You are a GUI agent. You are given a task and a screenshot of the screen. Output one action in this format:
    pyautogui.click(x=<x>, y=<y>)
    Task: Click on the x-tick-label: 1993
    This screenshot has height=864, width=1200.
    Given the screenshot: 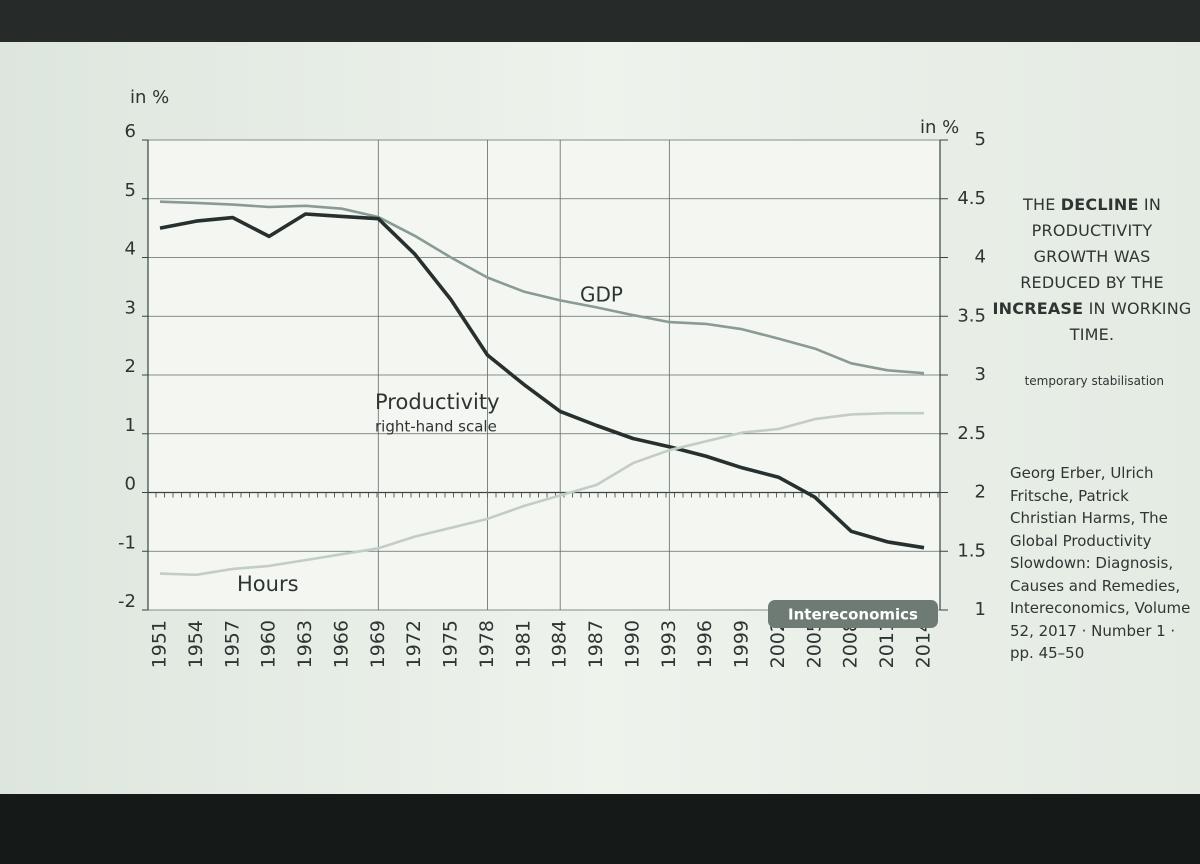 What is the action you would take?
    pyautogui.click(x=669, y=644)
    